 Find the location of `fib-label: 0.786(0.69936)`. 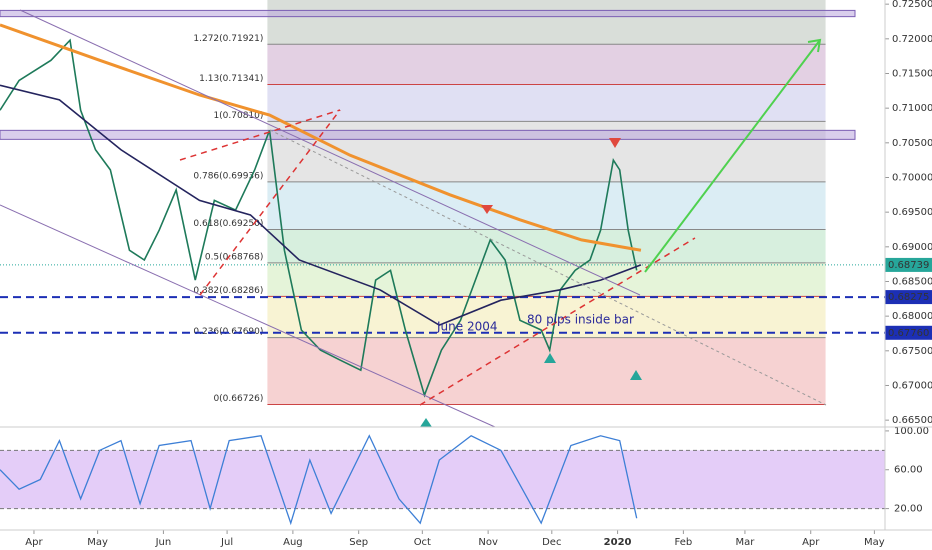

fib-label: 0.786(0.69936) is located at coordinates (228, 176).